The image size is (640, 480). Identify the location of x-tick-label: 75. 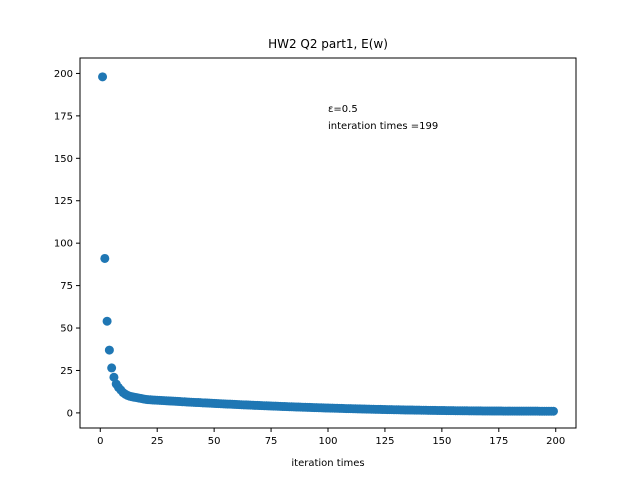
(271, 441).